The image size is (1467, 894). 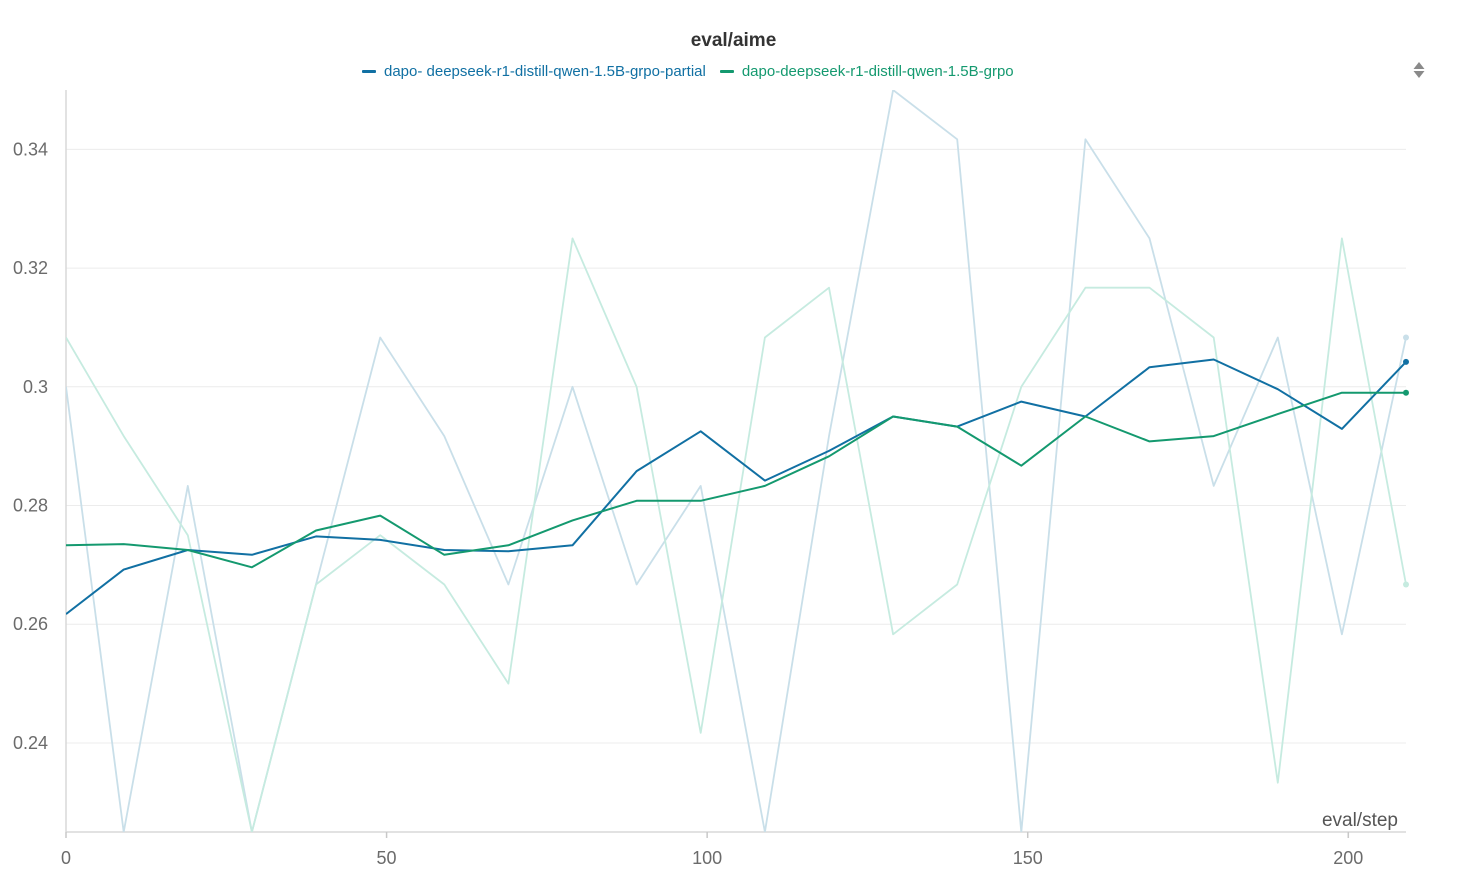 What do you see at coordinates (733, 40) in the screenshot?
I see `chart-title: eval/aime` at bounding box center [733, 40].